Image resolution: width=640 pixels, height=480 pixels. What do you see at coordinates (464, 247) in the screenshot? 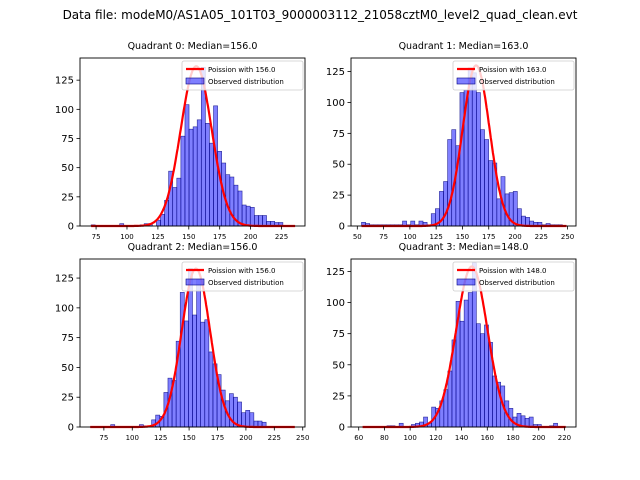
I see `subplot-title: Quadrant 3: Median=148.0` at bounding box center [464, 247].